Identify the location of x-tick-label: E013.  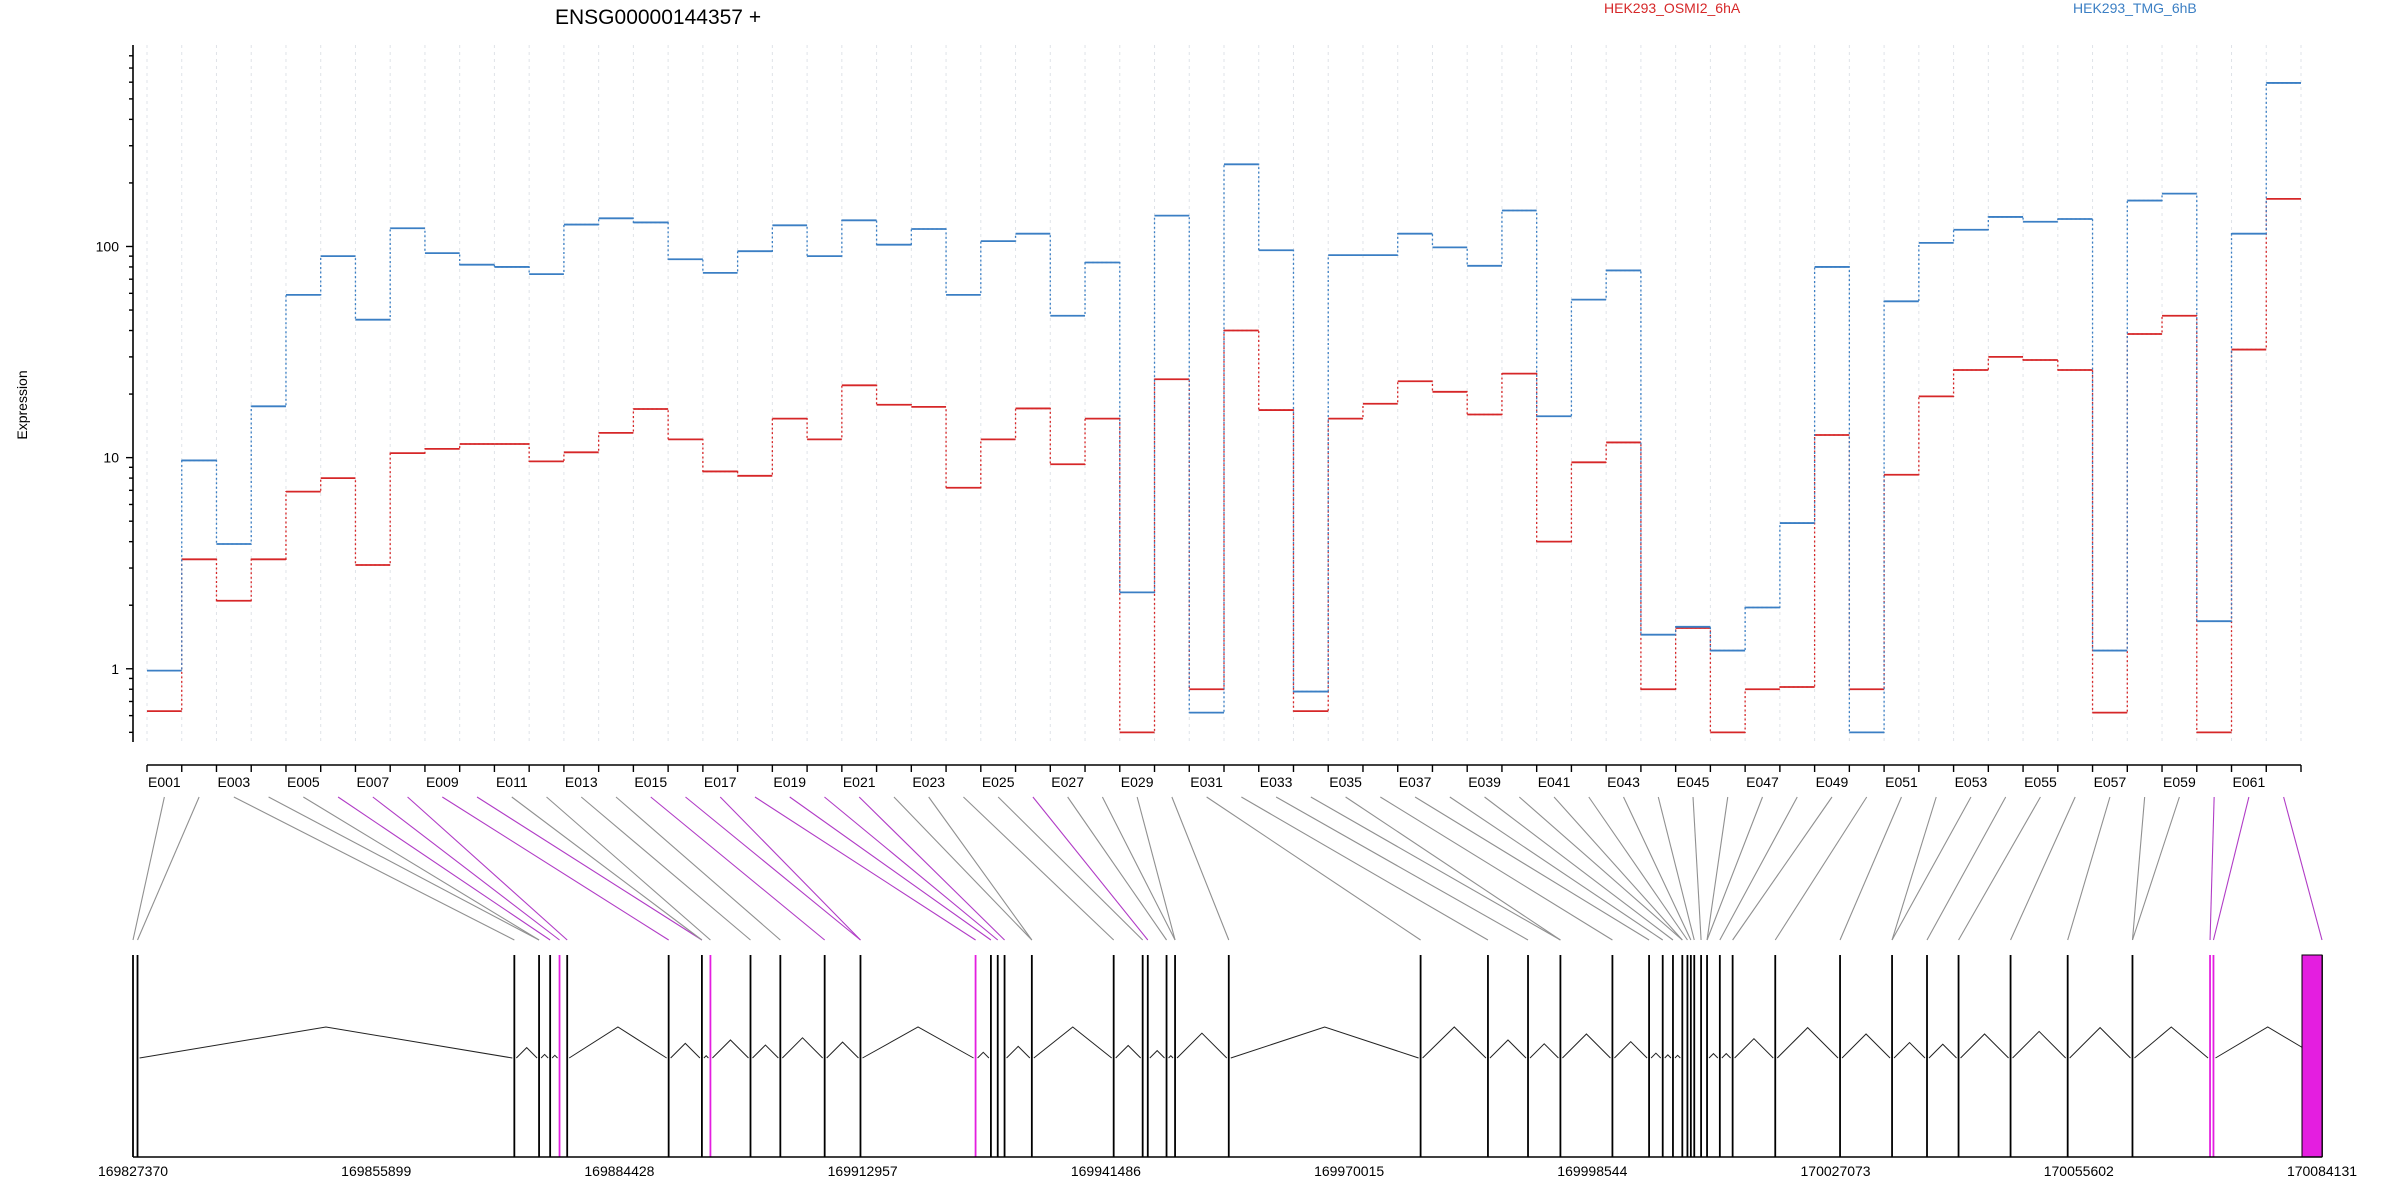
(581, 782).